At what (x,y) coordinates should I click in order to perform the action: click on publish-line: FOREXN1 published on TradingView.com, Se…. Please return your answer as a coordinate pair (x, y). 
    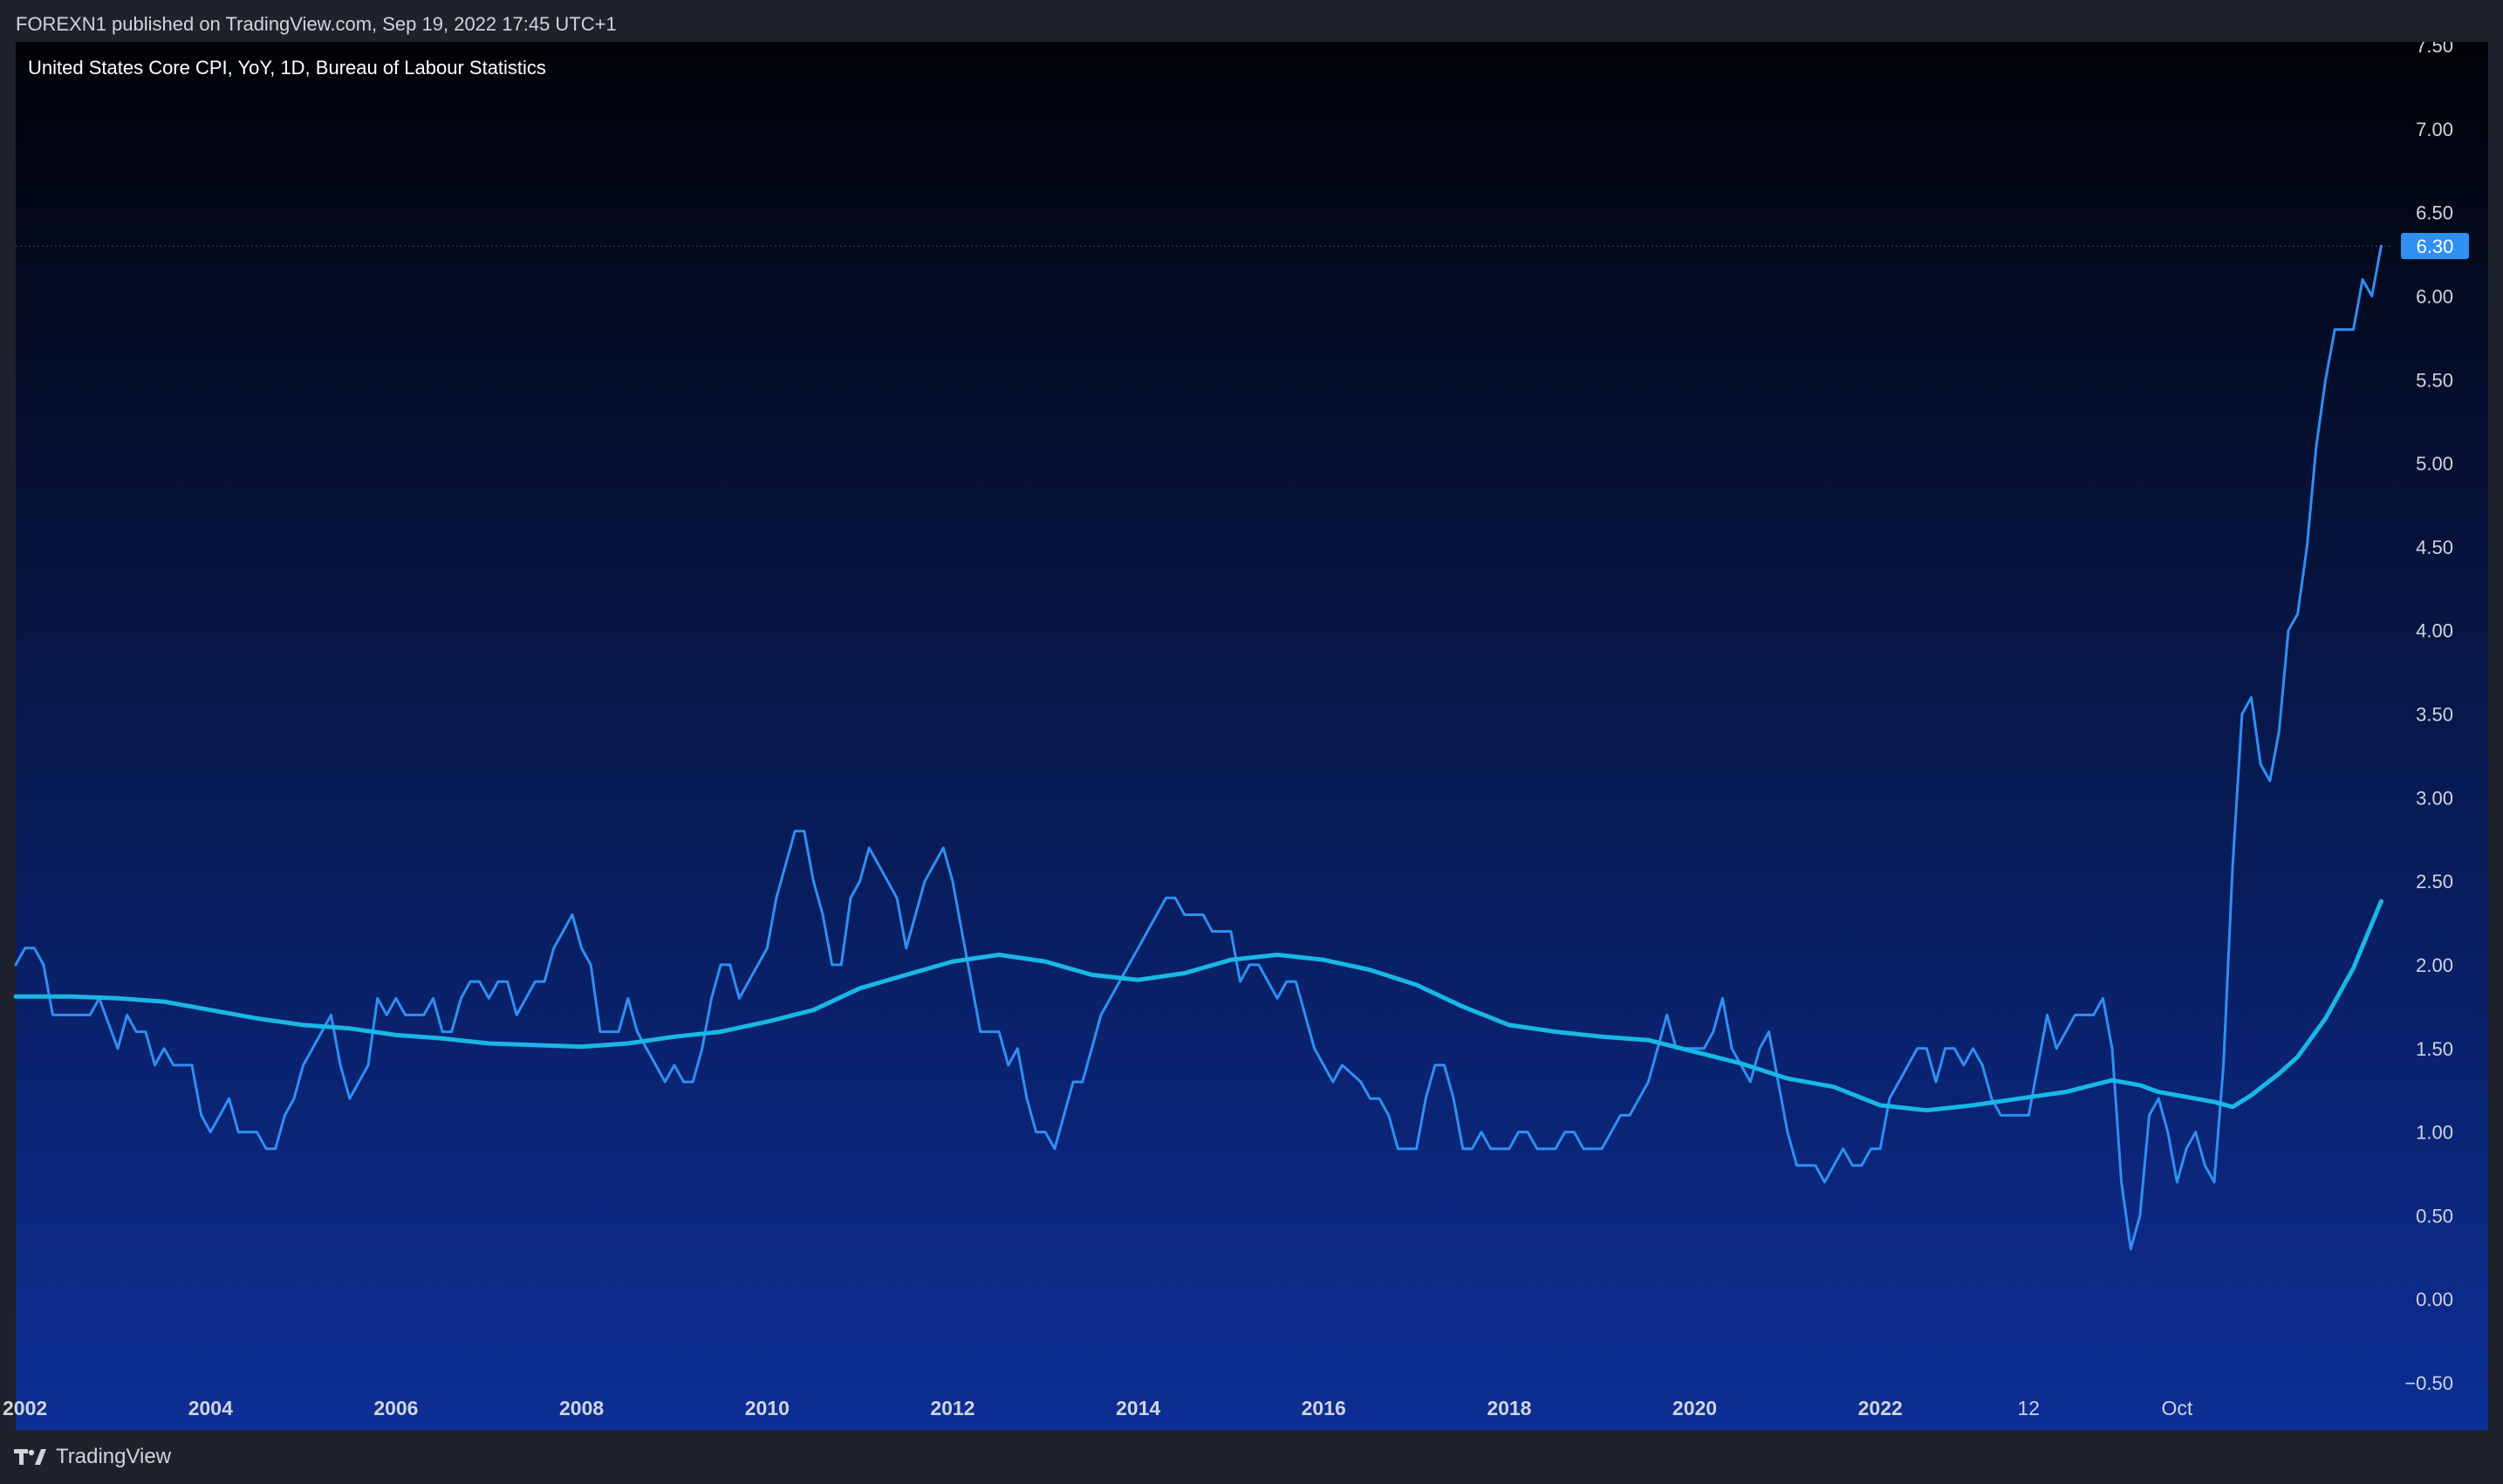
    Looking at the image, I should click on (316, 24).